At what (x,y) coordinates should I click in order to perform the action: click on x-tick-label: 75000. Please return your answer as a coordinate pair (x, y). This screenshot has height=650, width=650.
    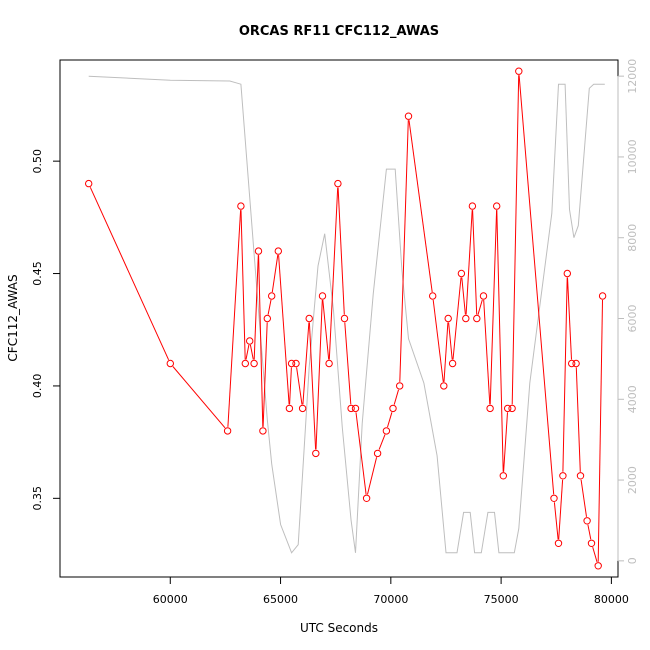
    Looking at the image, I should click on (501, 599).